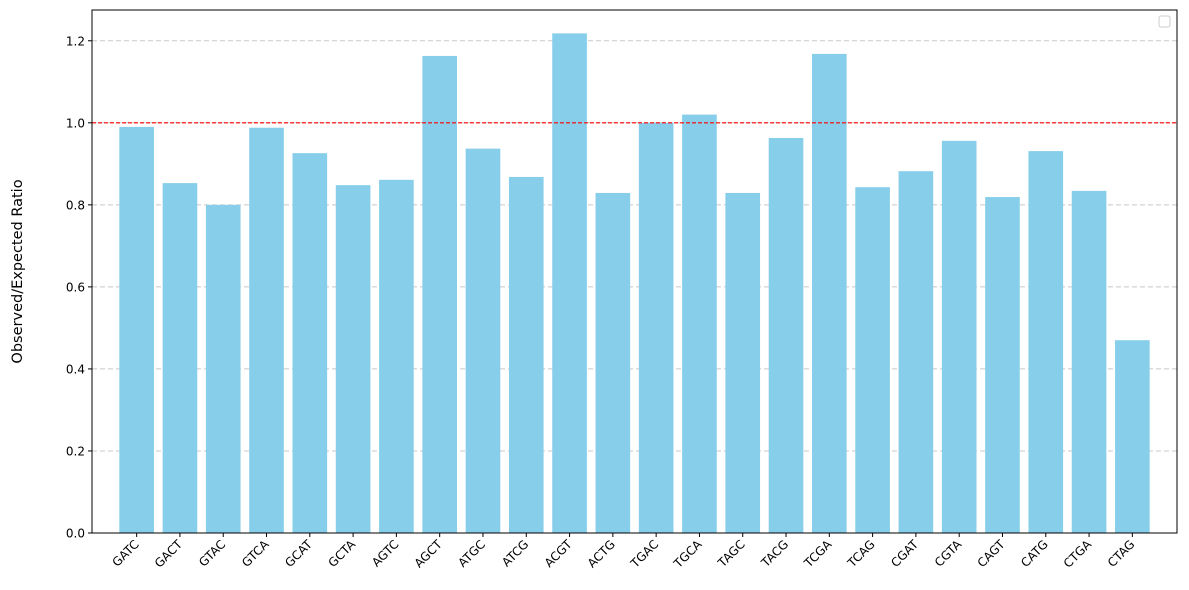  What do you see at coordinates (396, 356) in the screenshot?
I see `bar-agtc` at bounding box center [396, 356].